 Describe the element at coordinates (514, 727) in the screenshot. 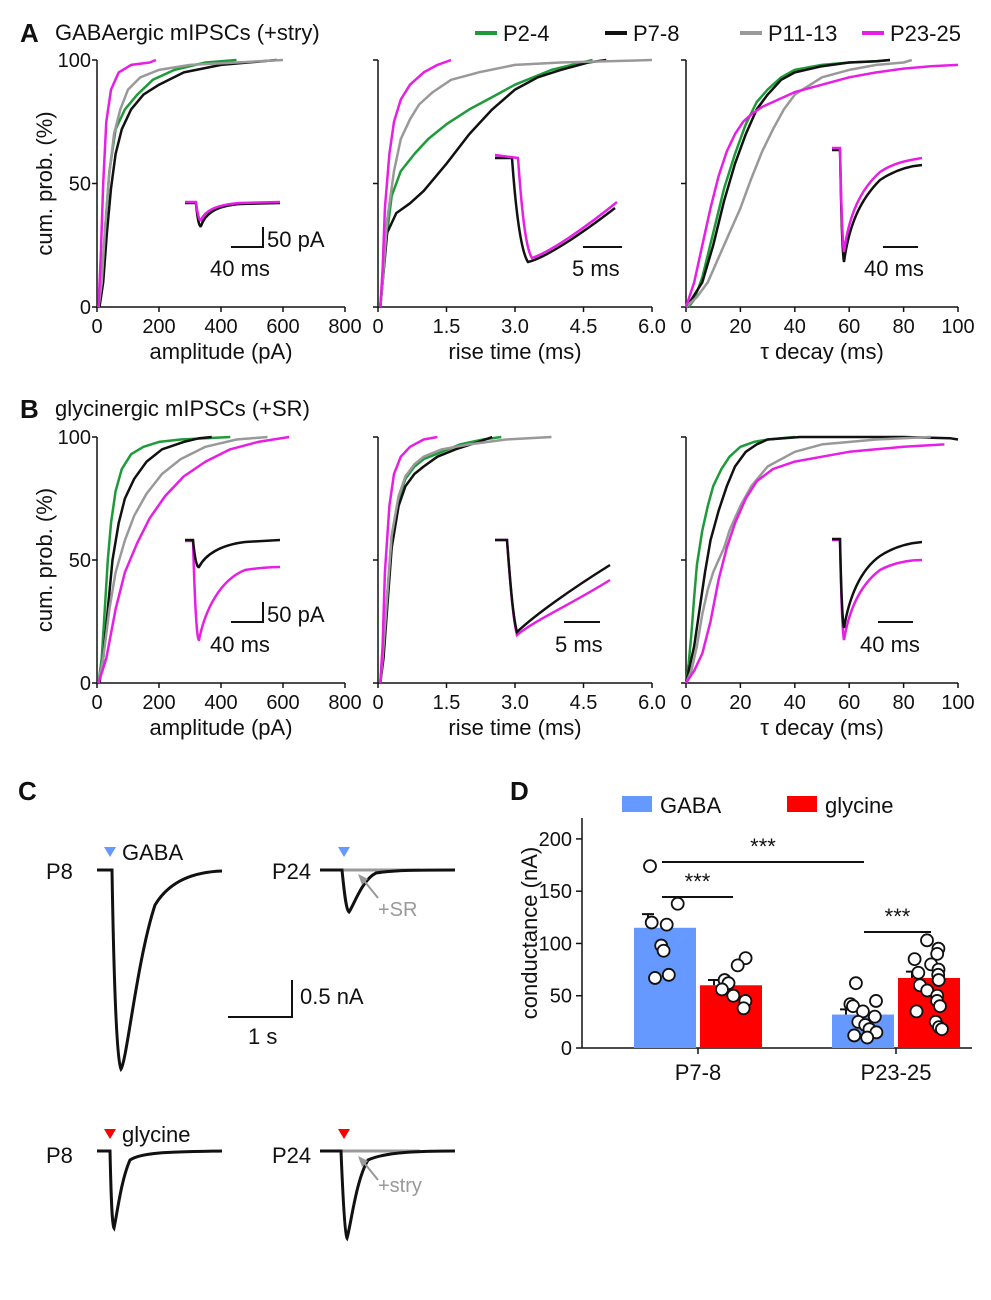

I see `x-axis-label-B2: rise time (ms)` at that location.